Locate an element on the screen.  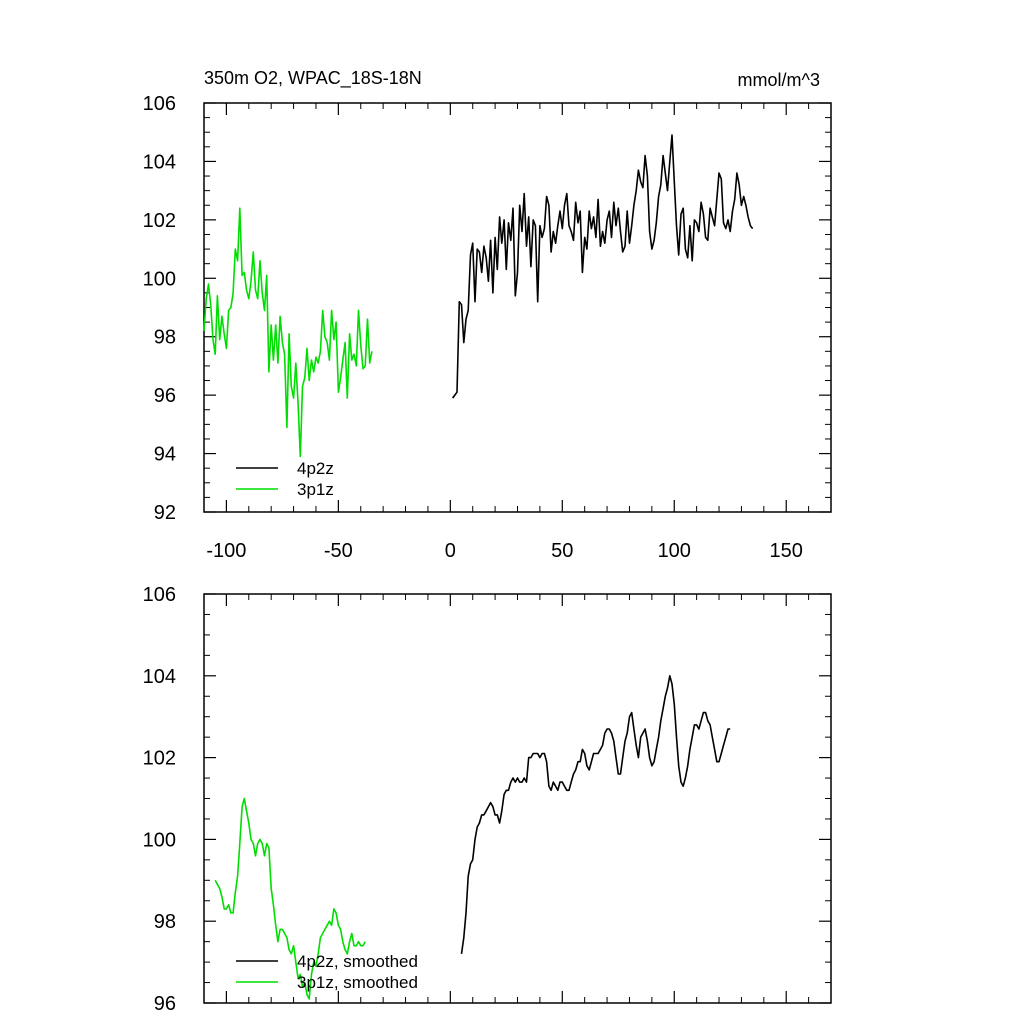
bottom-y-tick-label: 104 is located at coordinates (159, 677).